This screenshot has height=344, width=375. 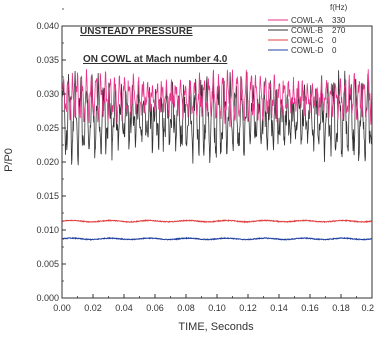 What do you see at coordinates (47, 26) in the screenshot?
I see `y-tick-label: 0.040` at bounding box center [47, 26].